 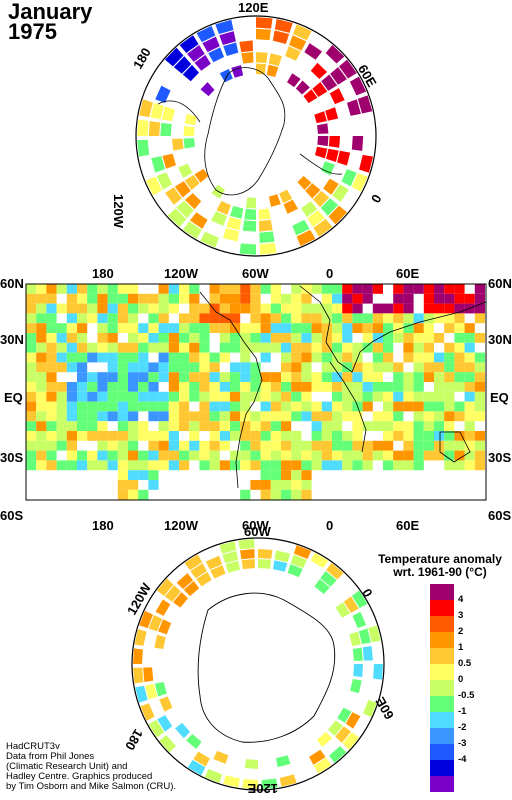 I want to click on north-polar-border, so click(x=256, y=136).